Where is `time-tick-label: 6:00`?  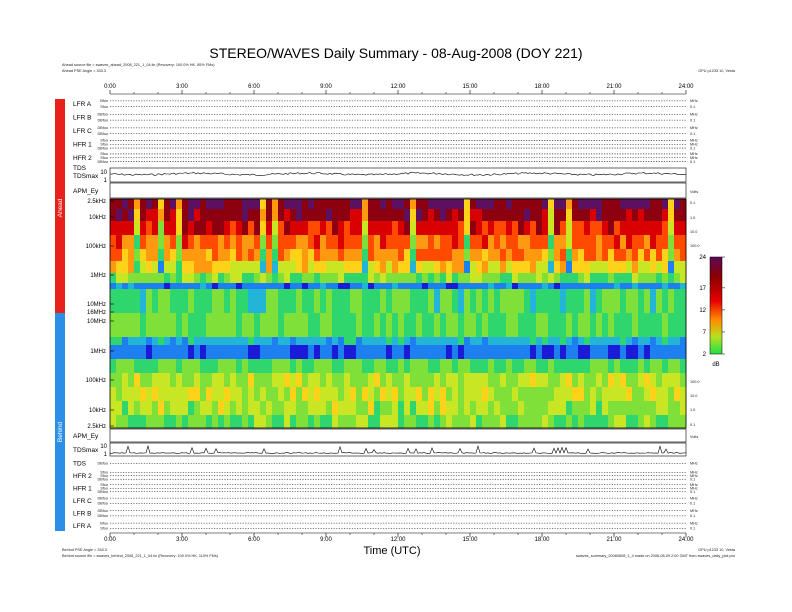 time-tick-label: 6:00 is located at coordinates (254, 87).